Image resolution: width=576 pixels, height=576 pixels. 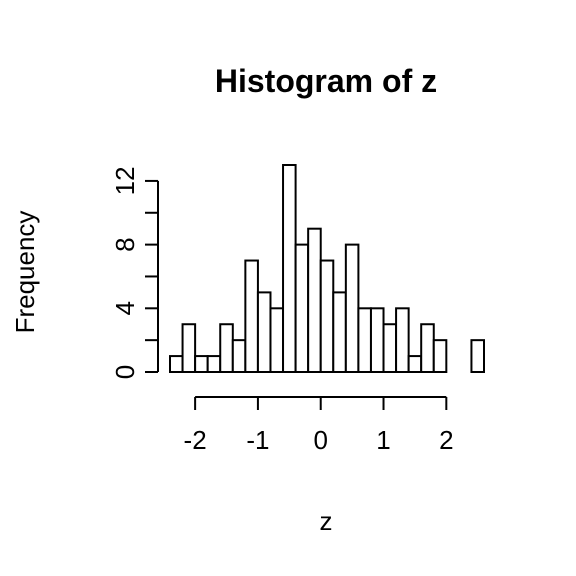 I want to click on y-tick-label: 4, so click(x=125, y=308).